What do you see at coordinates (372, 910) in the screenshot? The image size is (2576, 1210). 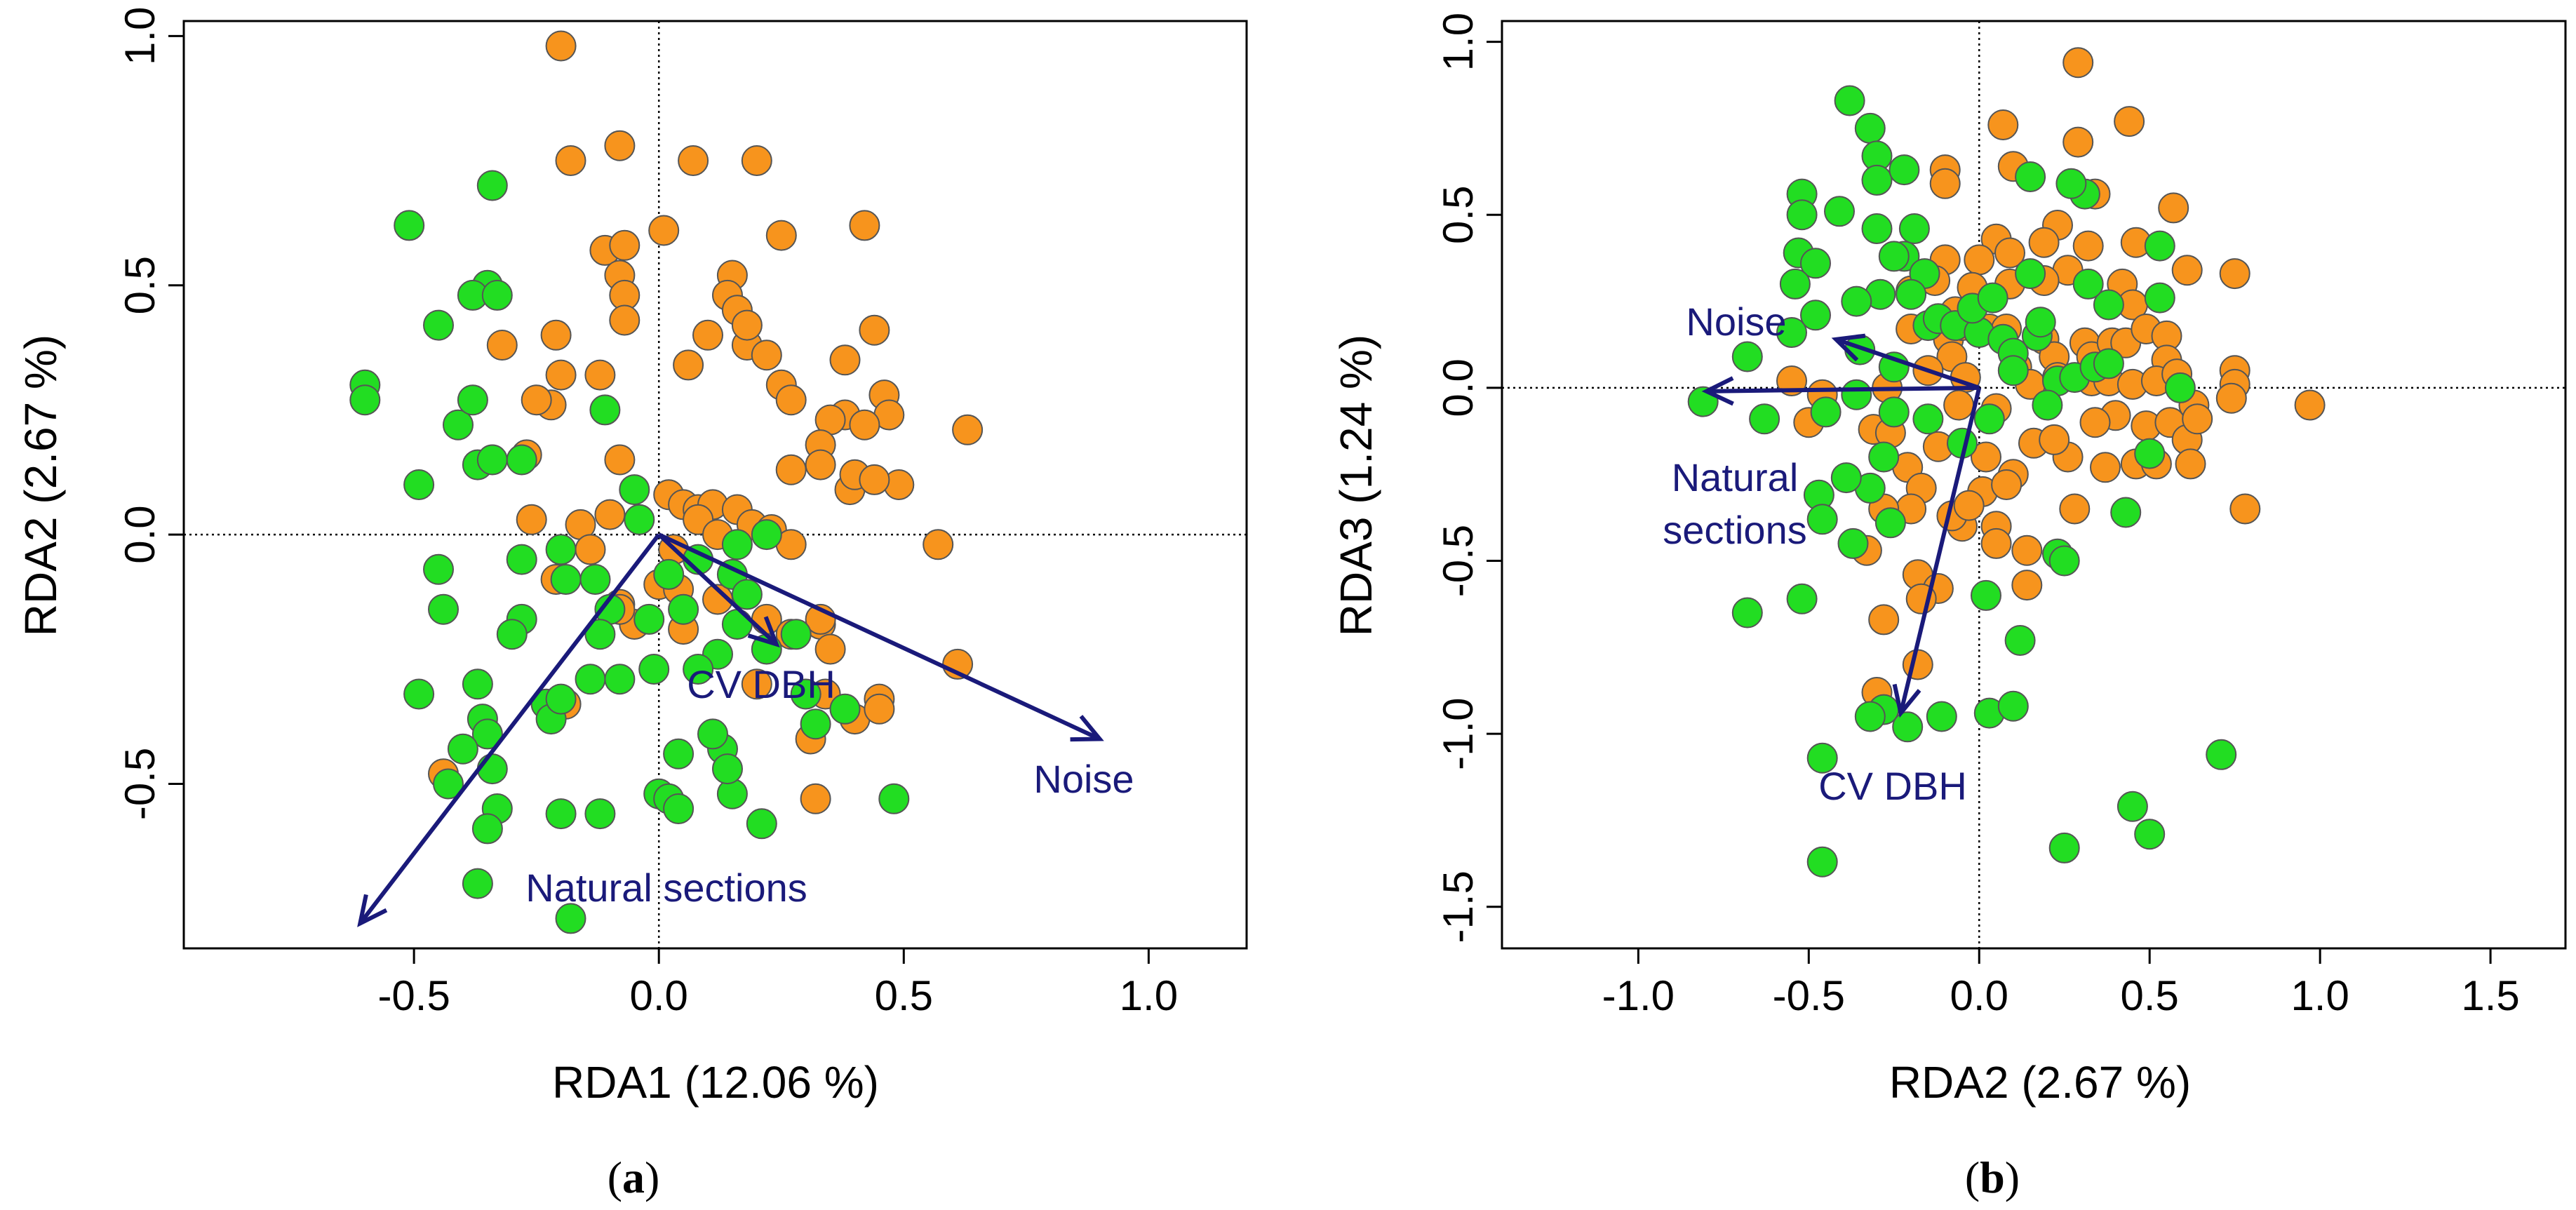 I see `arrowhead-natural-sections` at bounding box center [372, 910].